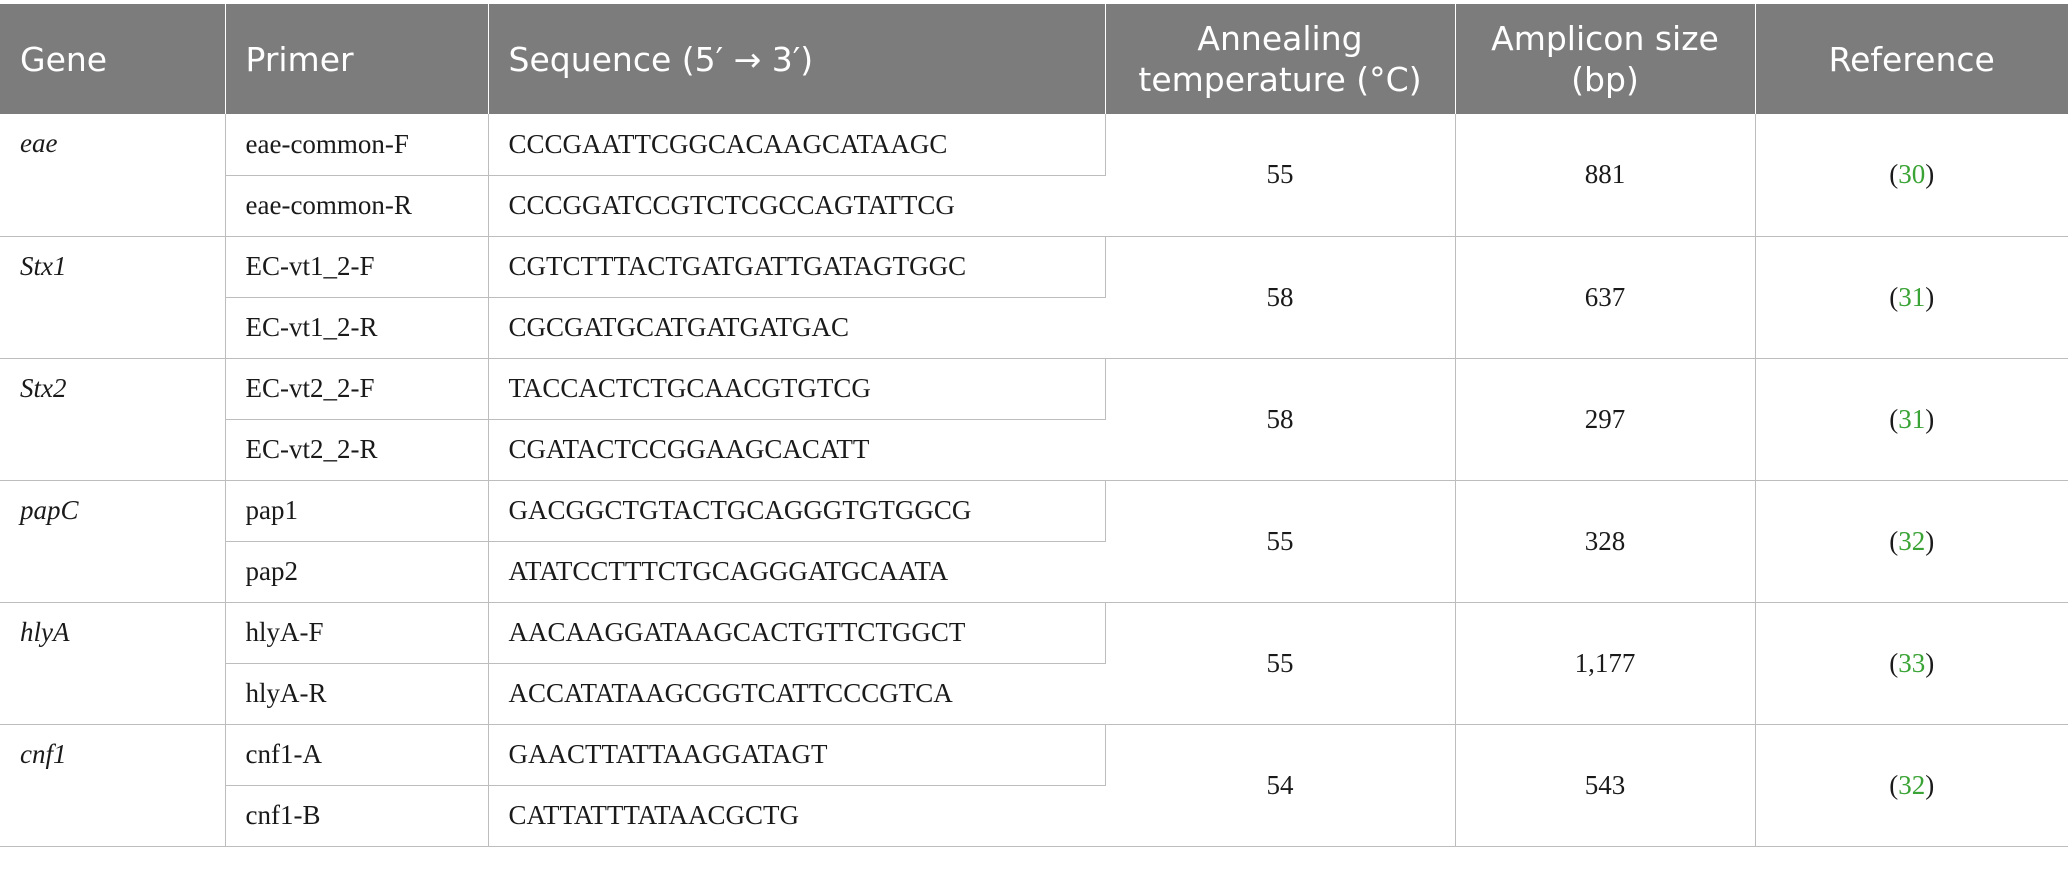  I want to click on header-annealing-line1: Annealing, so click(1280, 38).